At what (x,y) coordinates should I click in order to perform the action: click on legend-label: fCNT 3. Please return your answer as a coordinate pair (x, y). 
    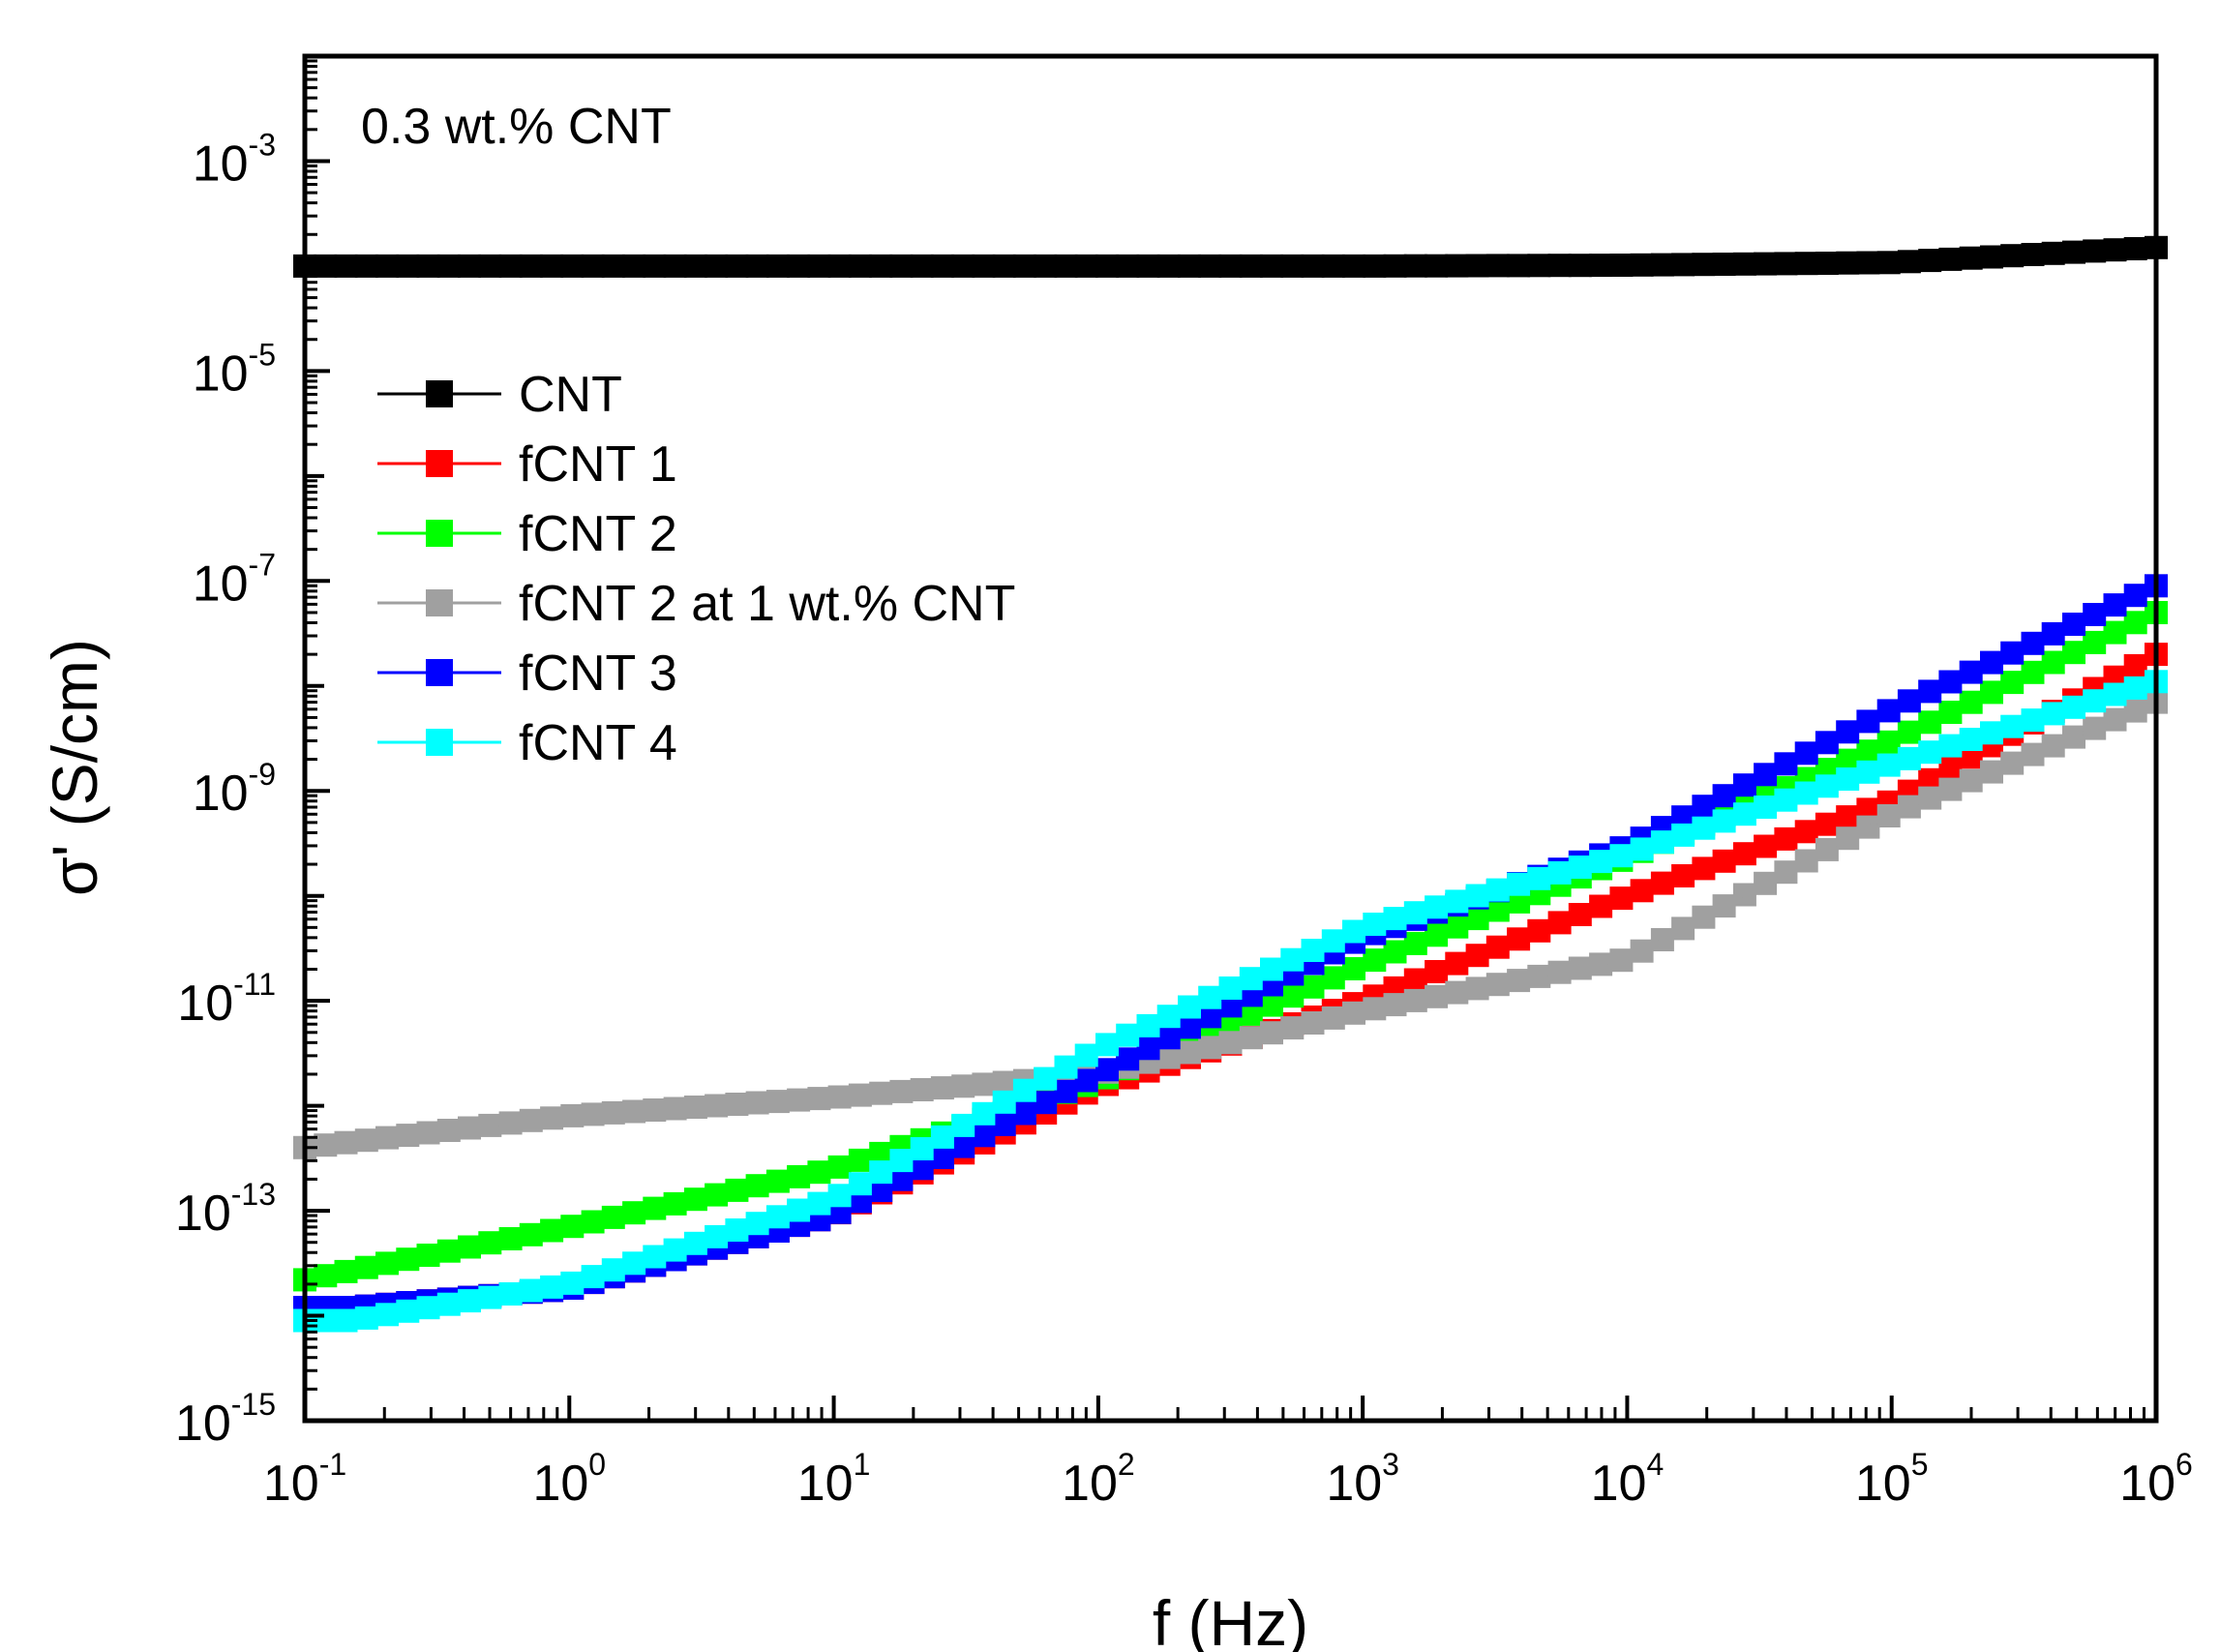
    Looking at the image, I should click on (598, 674).